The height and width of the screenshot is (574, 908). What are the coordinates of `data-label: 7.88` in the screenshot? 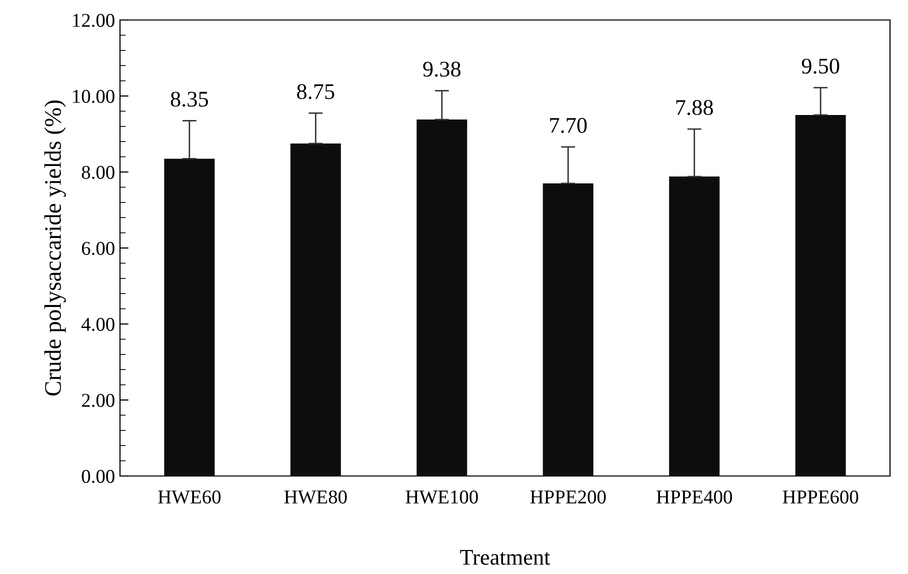 It's located at (694, 108).